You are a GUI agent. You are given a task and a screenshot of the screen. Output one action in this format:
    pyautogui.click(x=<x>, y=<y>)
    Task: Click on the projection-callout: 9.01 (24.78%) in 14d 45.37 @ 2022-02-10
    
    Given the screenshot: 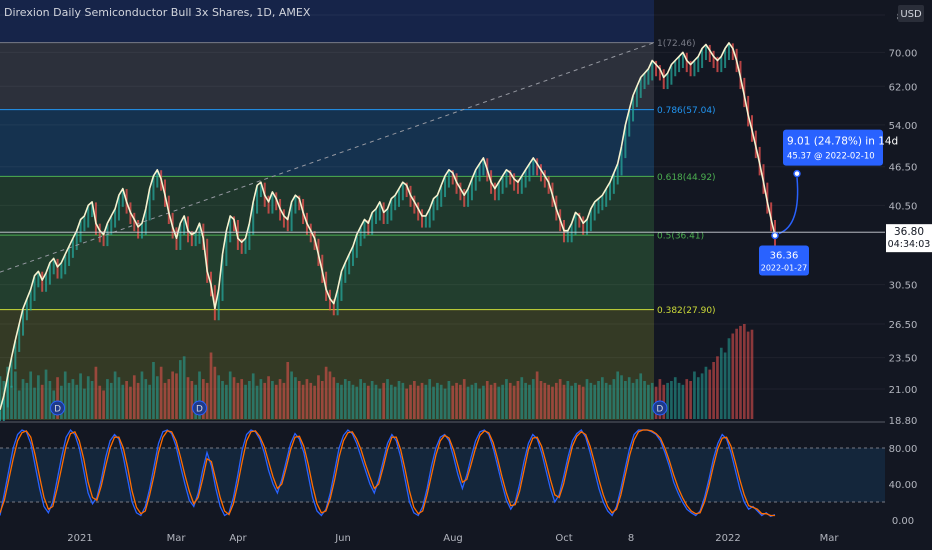 What is the action you would take?
    pyautogui.click(x=840, y=147)
    